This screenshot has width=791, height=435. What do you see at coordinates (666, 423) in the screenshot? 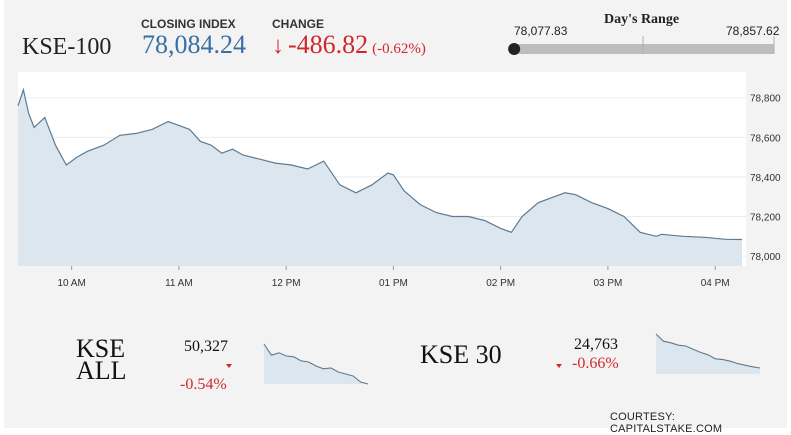
I see `courtesy-credit: COURTESY: CAPITALSTAKE.COM` at bounding box center [666, 423].